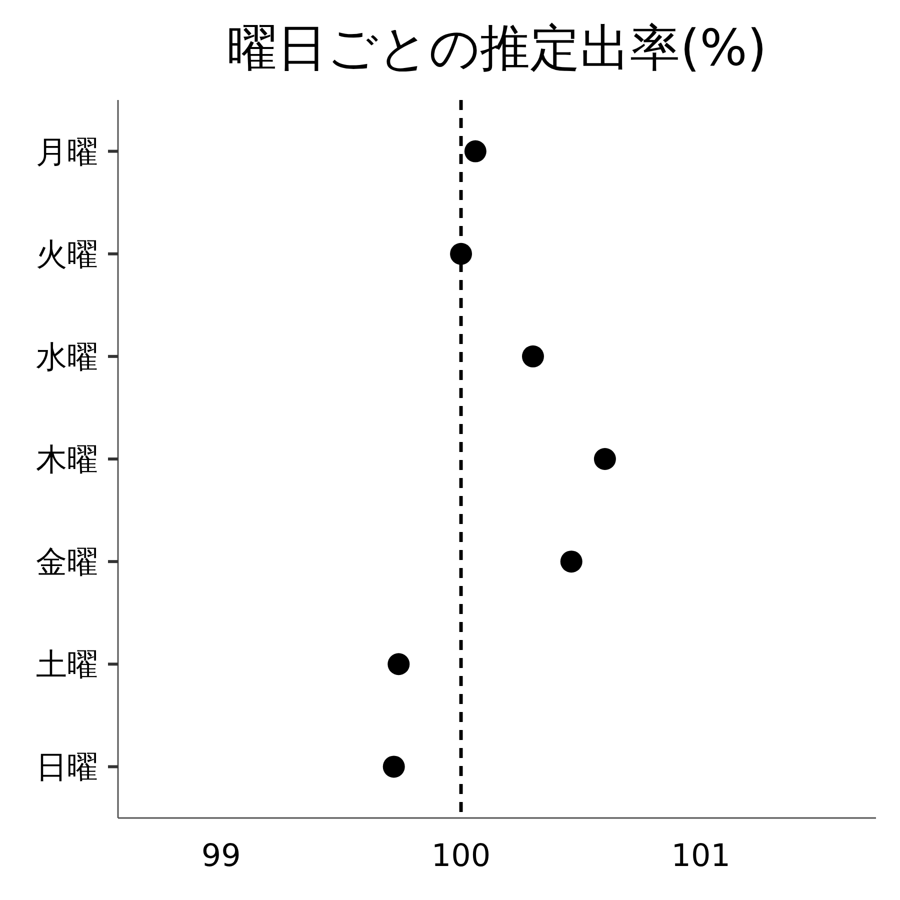 The height and width of the screenshot is (900, 900). Describe the element at coordinates (67, 152) in the screenshot. I see `y-tick-label: 月曜` at that location.